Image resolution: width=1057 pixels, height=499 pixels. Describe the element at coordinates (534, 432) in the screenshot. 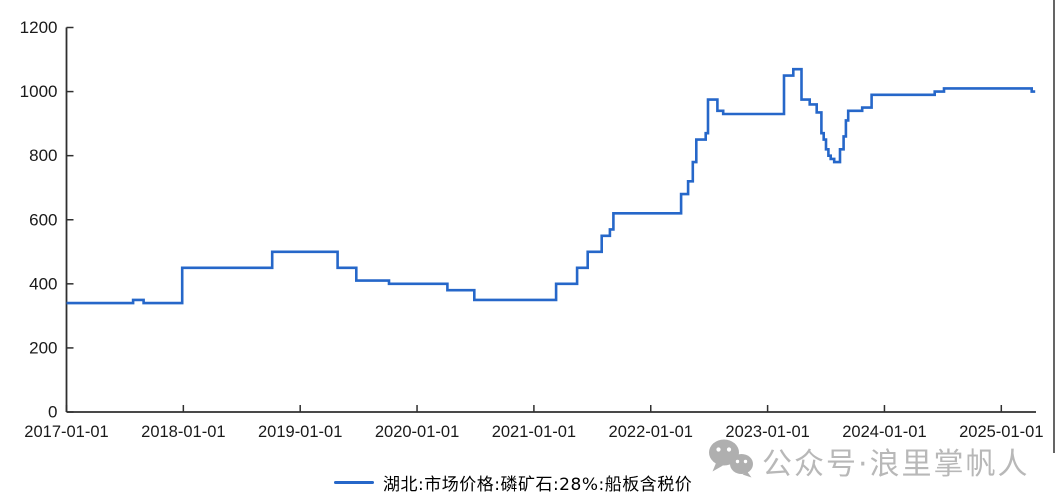

I see `x-tick-label: 2021-01-01` at that location.